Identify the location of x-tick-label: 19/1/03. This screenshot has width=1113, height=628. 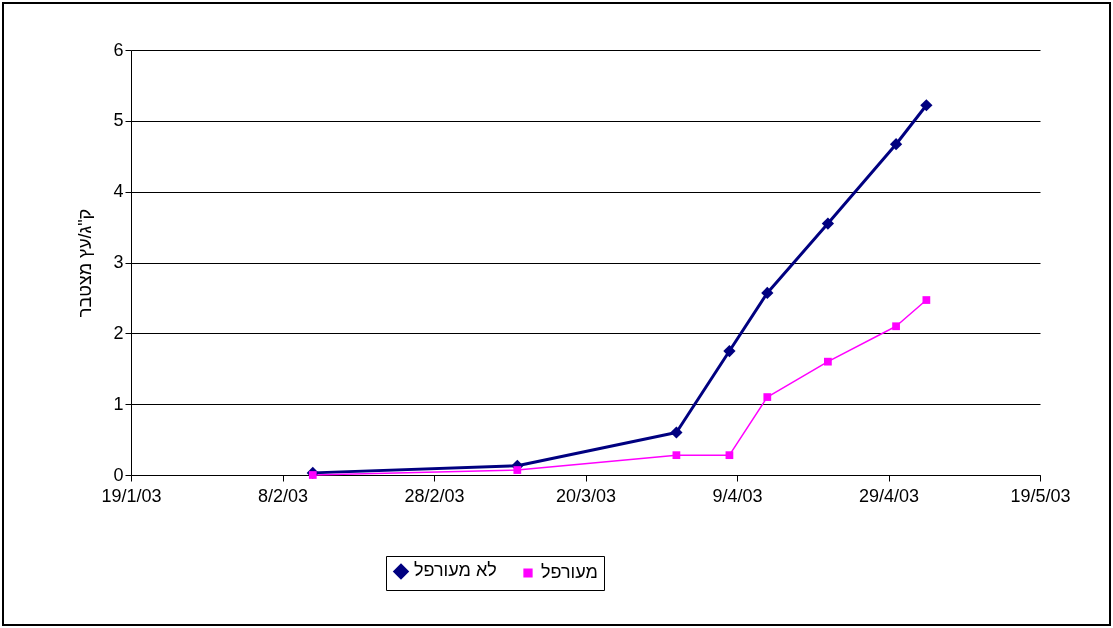
(131, 495).